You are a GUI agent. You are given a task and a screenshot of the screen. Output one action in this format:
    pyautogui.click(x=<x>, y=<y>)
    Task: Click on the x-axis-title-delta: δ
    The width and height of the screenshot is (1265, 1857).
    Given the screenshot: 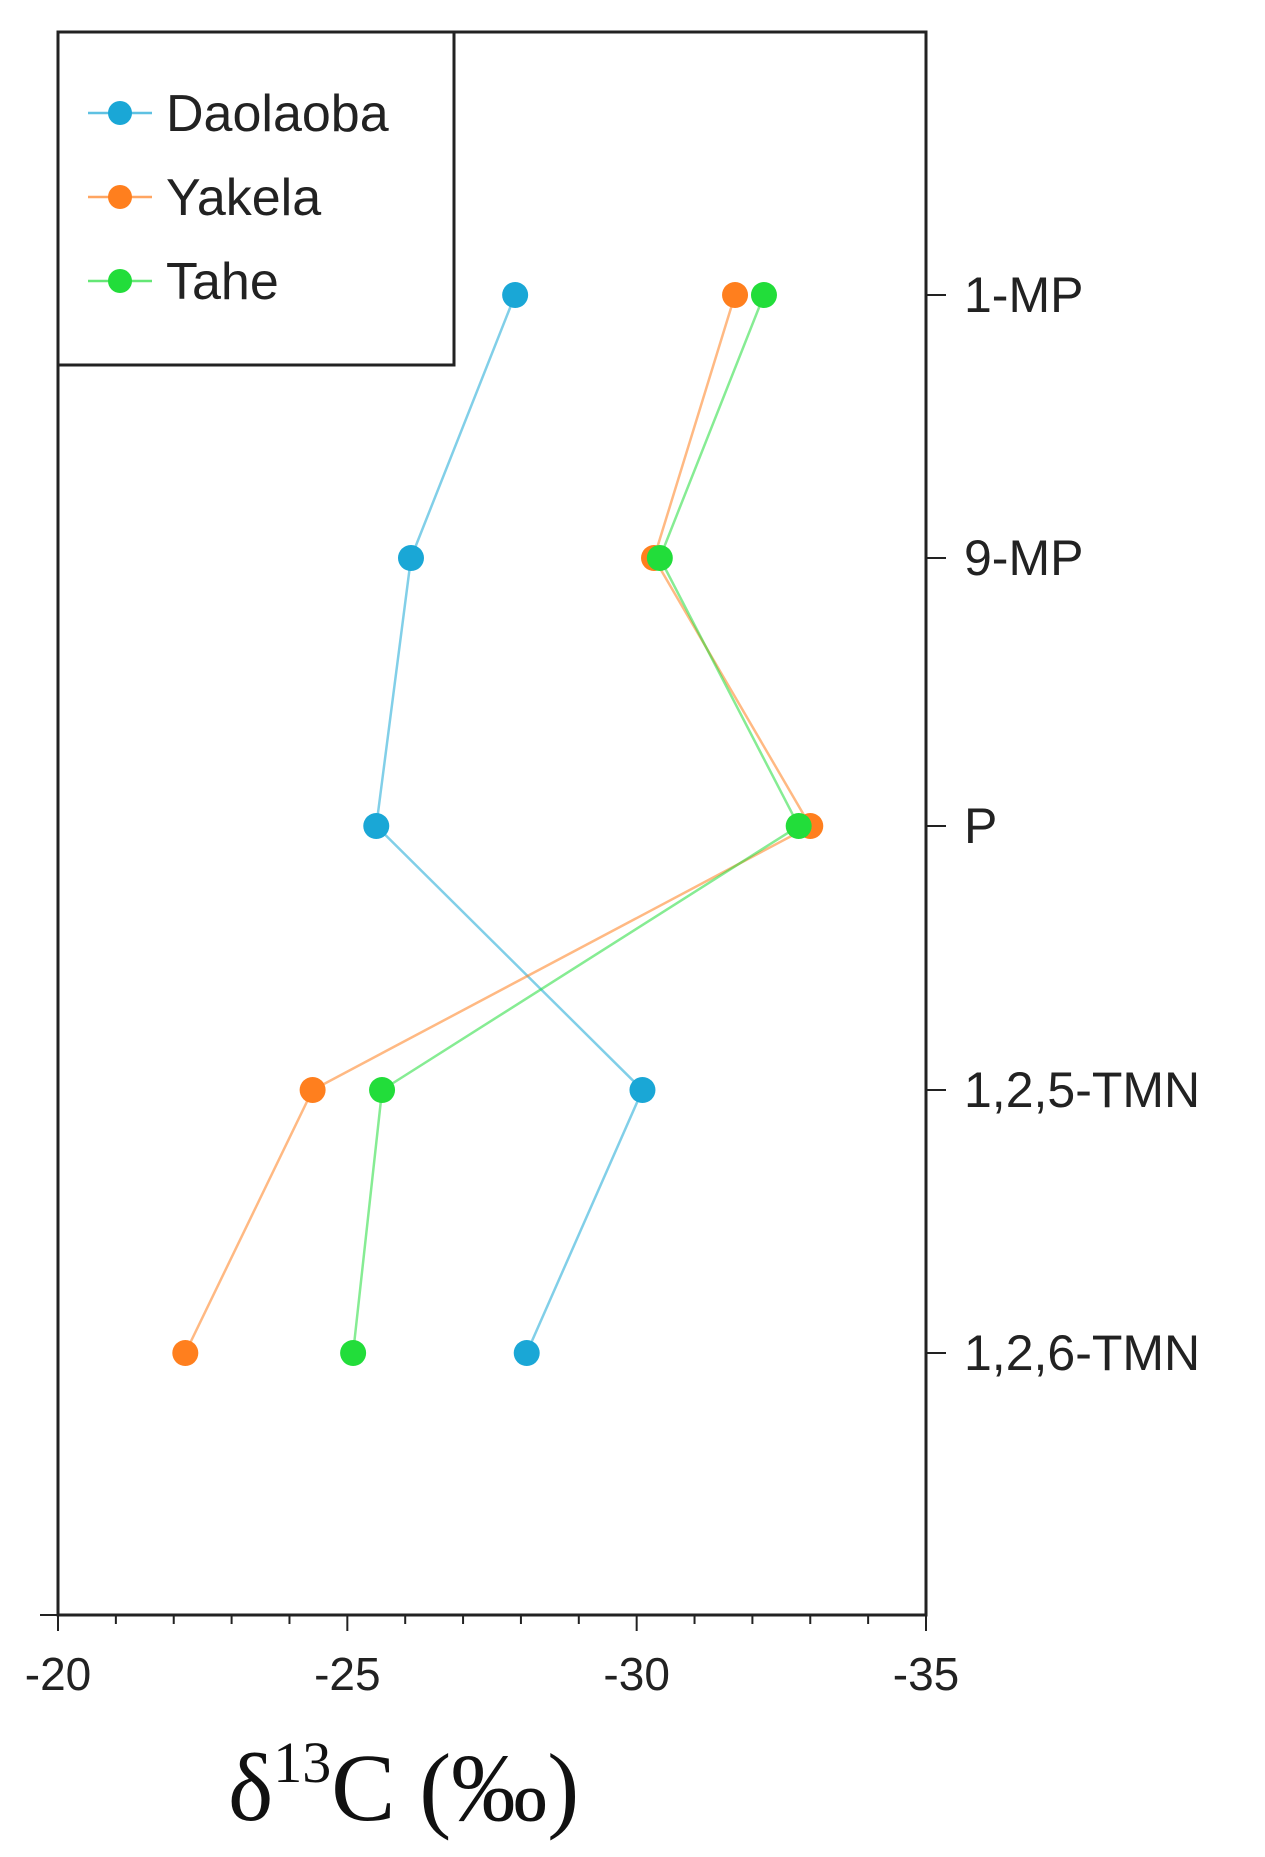 What is the action you would take?
    pyautogui.click(x=250, y=1787)
    